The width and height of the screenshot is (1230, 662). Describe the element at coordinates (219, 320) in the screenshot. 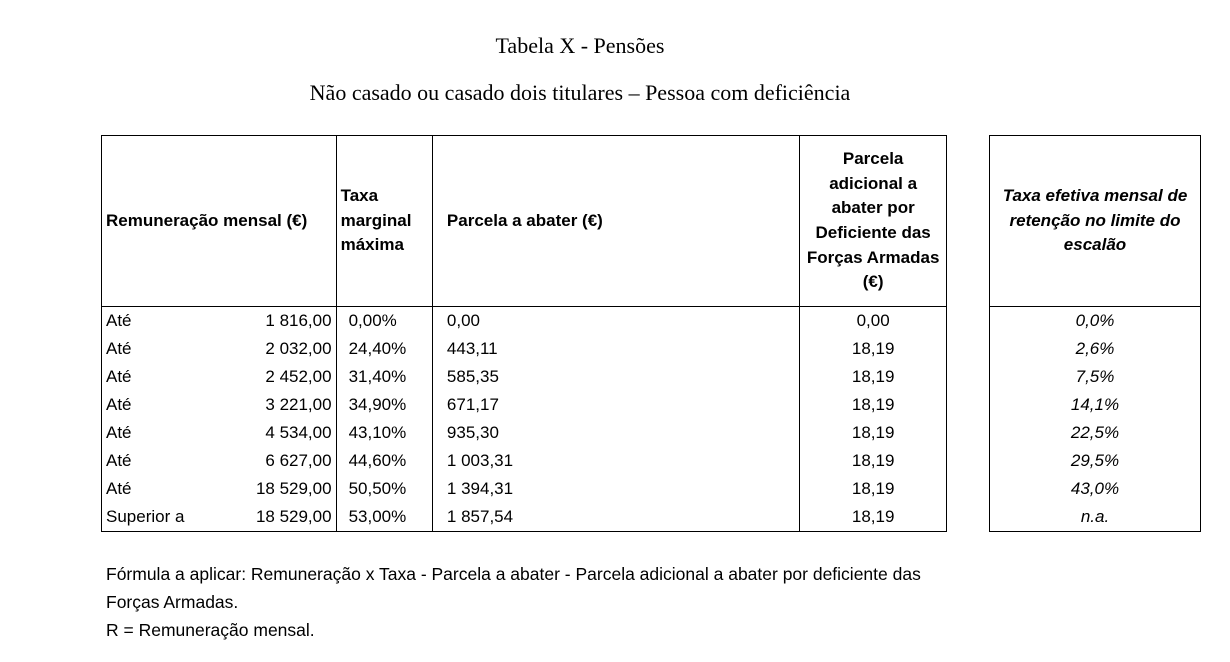

I see `remuneracao-cell: Até 1 816,00` at that location.